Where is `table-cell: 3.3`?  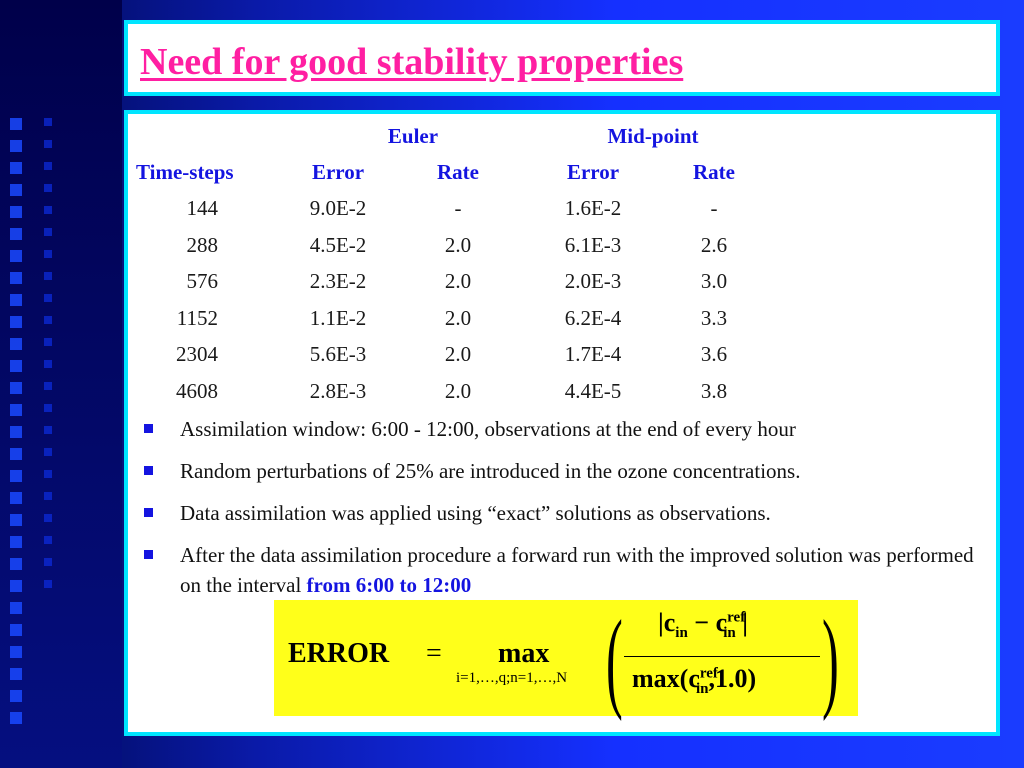 table-cell: 3.3 is located at coordinates (714, 317).